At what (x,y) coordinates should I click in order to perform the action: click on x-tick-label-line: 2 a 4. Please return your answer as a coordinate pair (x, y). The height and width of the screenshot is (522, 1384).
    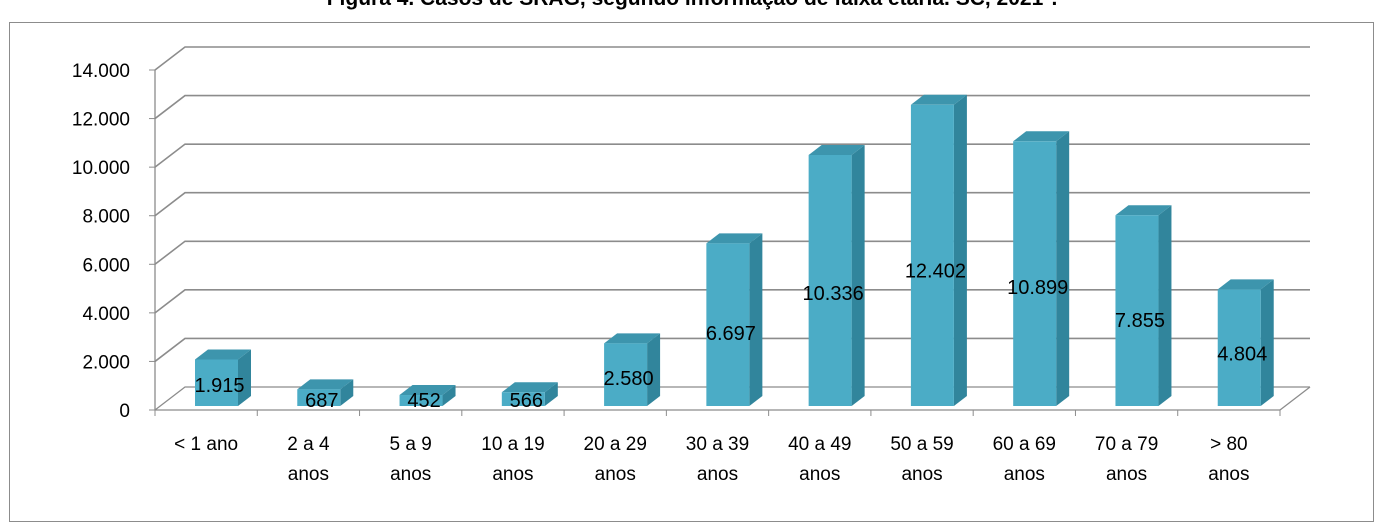
    Looking at the image, I should click on (308, 444).